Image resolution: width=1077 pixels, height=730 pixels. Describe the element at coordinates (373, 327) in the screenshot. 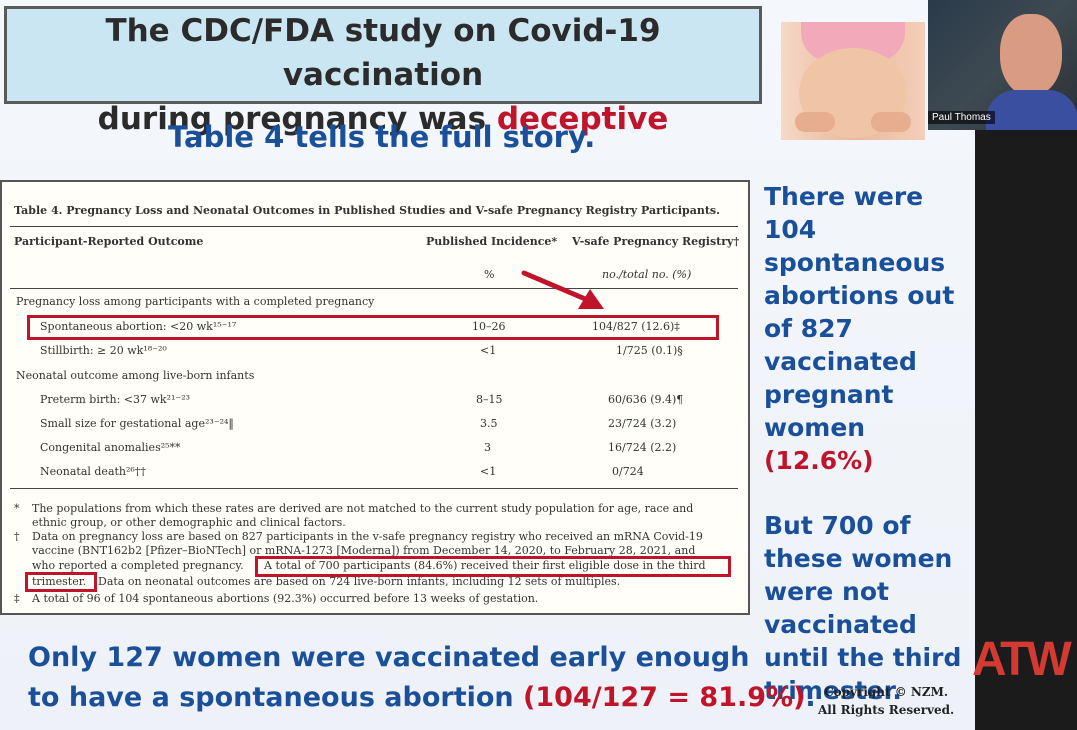

I see `highlight-spontaneous-abortion-row` at that location.